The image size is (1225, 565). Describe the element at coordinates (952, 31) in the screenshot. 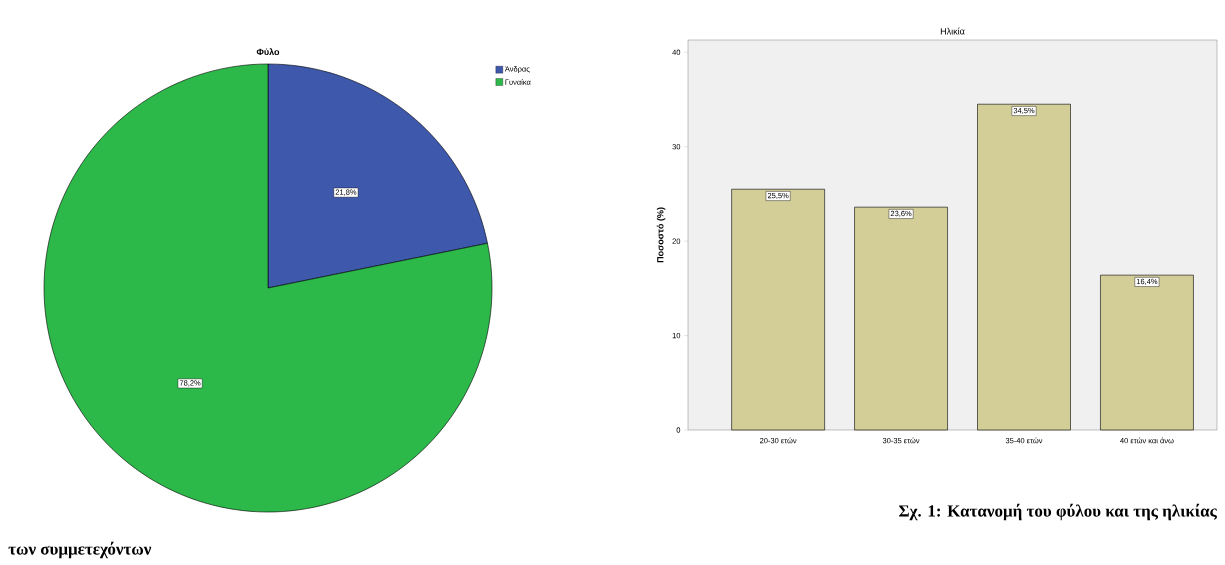

I see `chart-title: Ηλικία` at that location.